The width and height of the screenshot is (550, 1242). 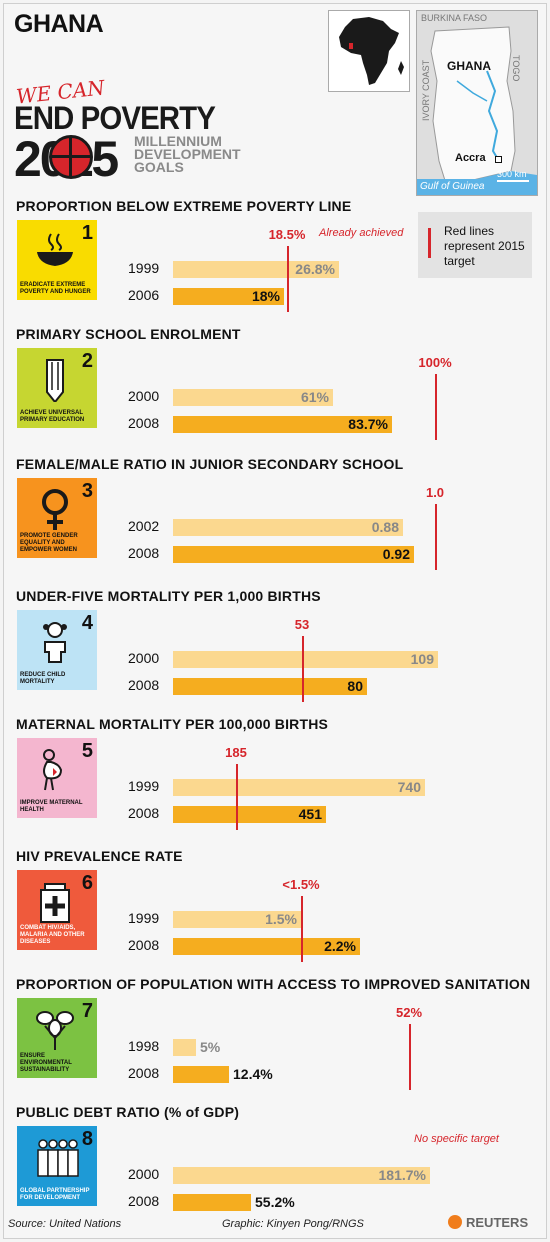 What do you see at coordinates (144, 918) in the screenshot?
I see `year-label: 1999` at bounding box center [144, 918].